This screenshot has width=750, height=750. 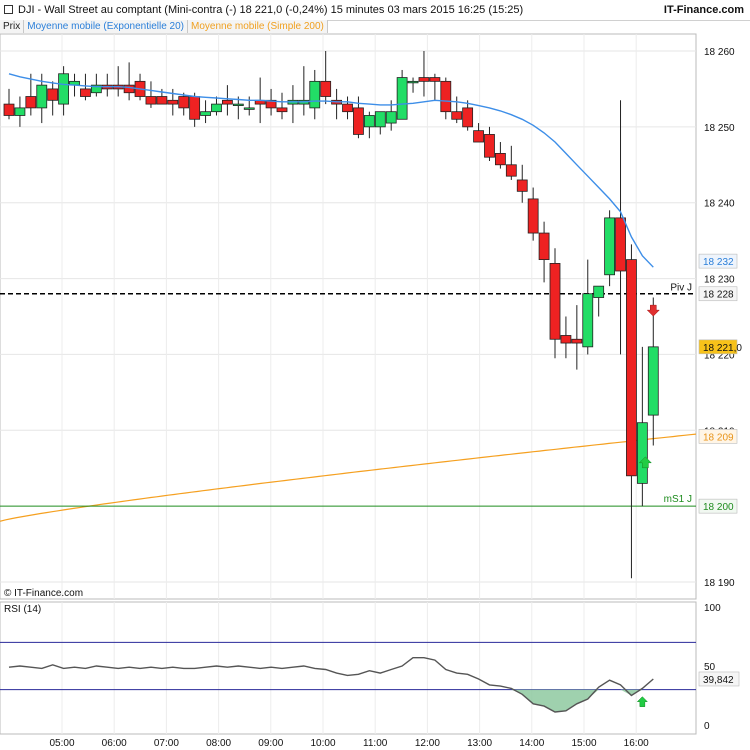 I want to click on time-tick-label: 15:00, so click(x=583, y=743).